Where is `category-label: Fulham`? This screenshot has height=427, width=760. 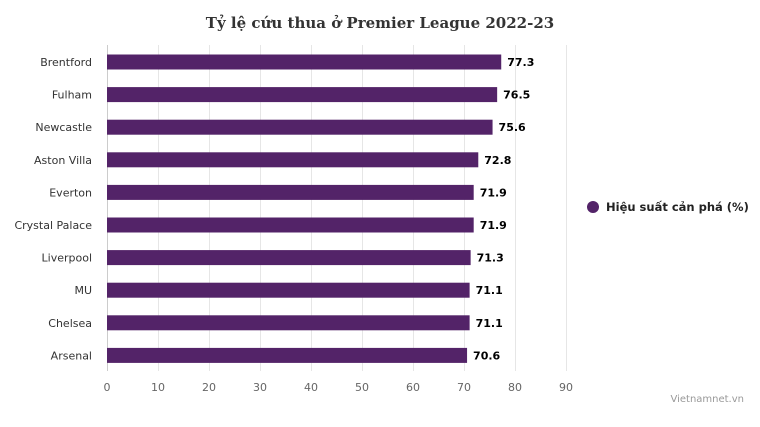
category-label: Fulham is located at coordinates (72, 95).